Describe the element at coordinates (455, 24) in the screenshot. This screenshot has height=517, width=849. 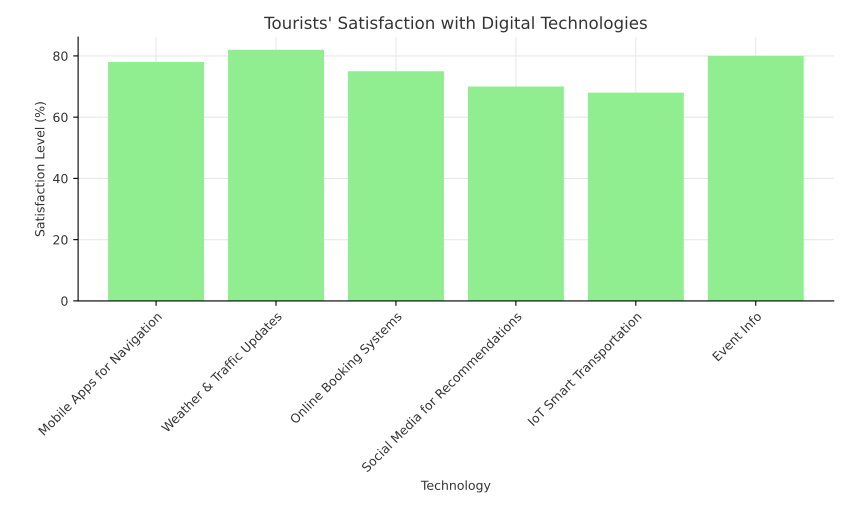
I see `chart-title: Tourists' Satisfaction with Digital Technologies` at that location.